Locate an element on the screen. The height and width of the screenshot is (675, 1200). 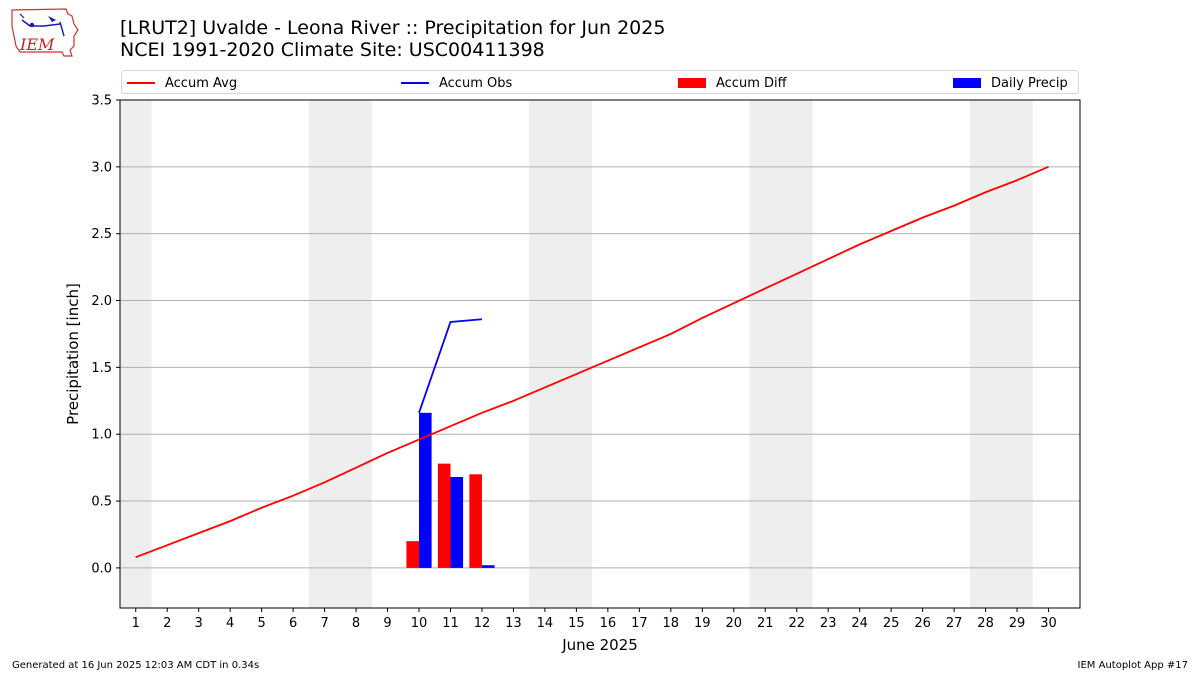
x-tick-label: 9 is located at coordinates (387, 623).